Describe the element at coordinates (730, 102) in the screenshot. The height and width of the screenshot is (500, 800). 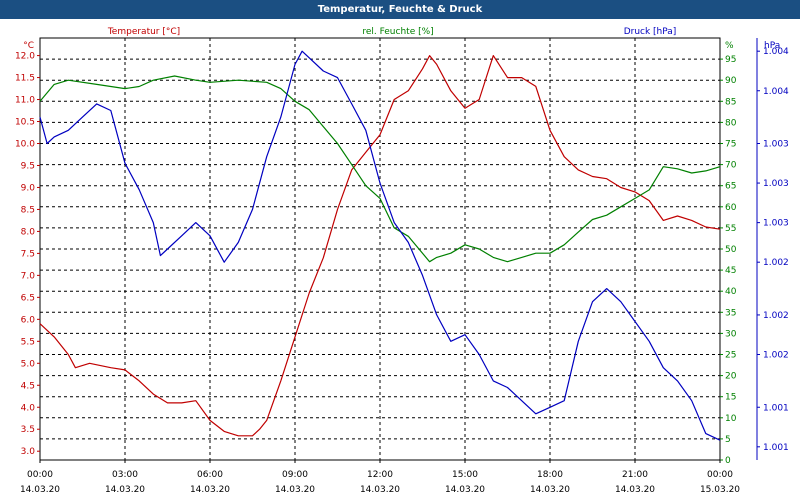
I see `humidity-tick-label: 85` at that location.